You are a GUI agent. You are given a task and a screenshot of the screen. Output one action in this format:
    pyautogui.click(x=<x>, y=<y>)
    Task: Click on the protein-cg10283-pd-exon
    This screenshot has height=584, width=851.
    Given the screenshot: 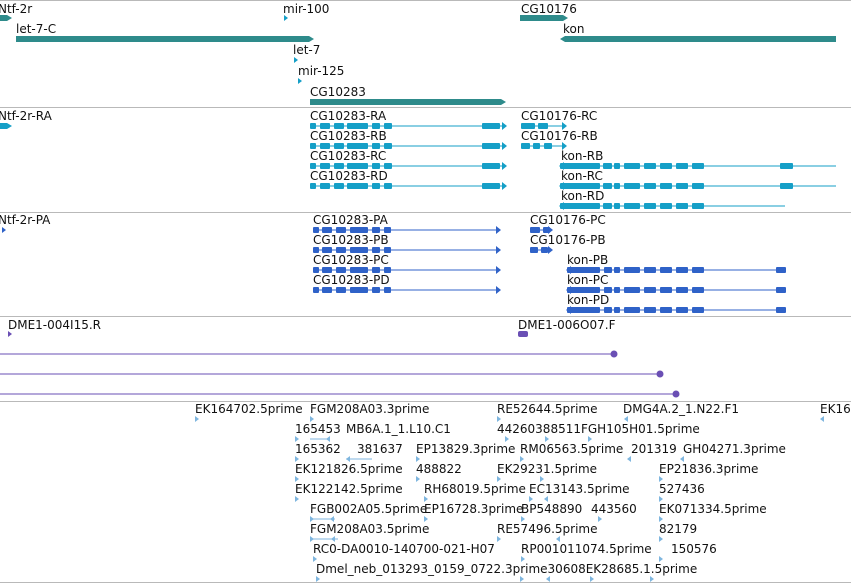 What is the action you would take?
    pyautogui.click(x=387, y=290)
    